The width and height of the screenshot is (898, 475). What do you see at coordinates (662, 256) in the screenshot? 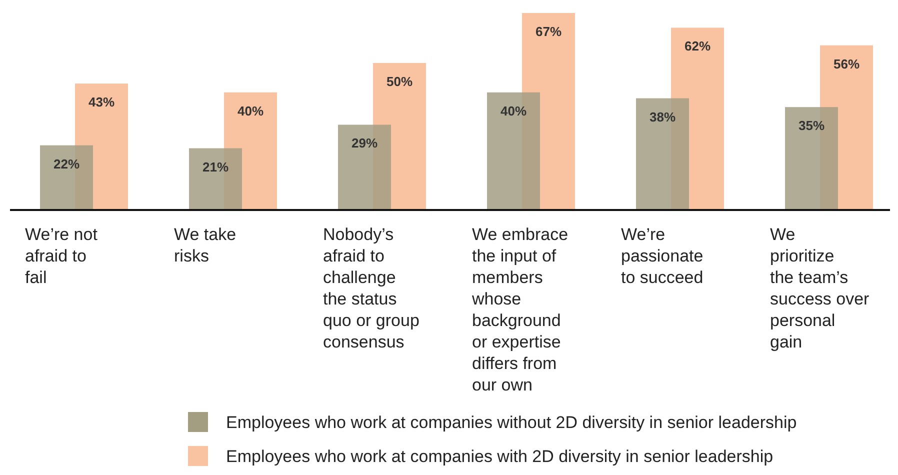
I see `x-tick-label: We’re passionate to succeed` at bounding box center [662, 256].